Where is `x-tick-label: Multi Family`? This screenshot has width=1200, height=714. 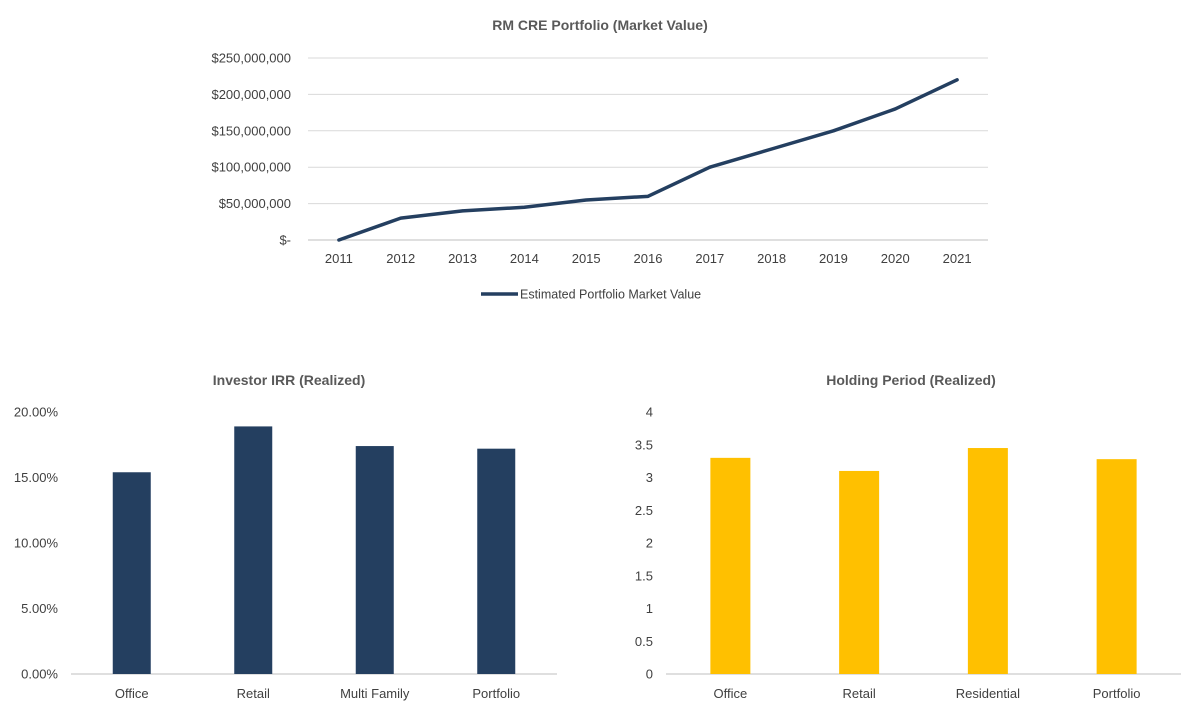 x-tick-label: Multi Family is located at coordinates (375, 693).